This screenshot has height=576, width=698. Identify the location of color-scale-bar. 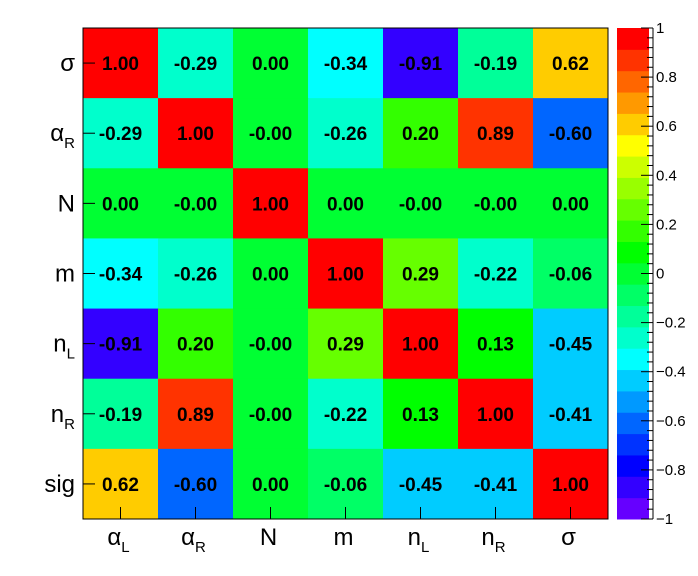
(633, 274).